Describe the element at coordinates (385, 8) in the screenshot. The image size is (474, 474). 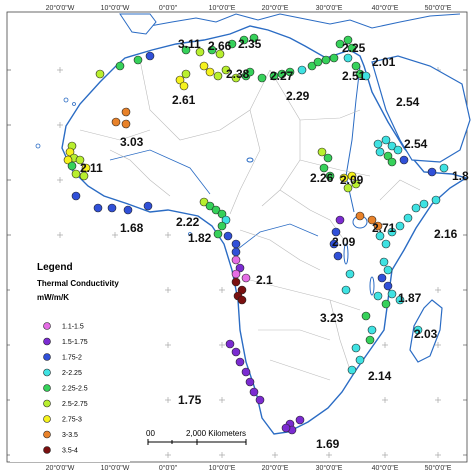
I see `top-tick-label: 40°0'0"E` at that location.